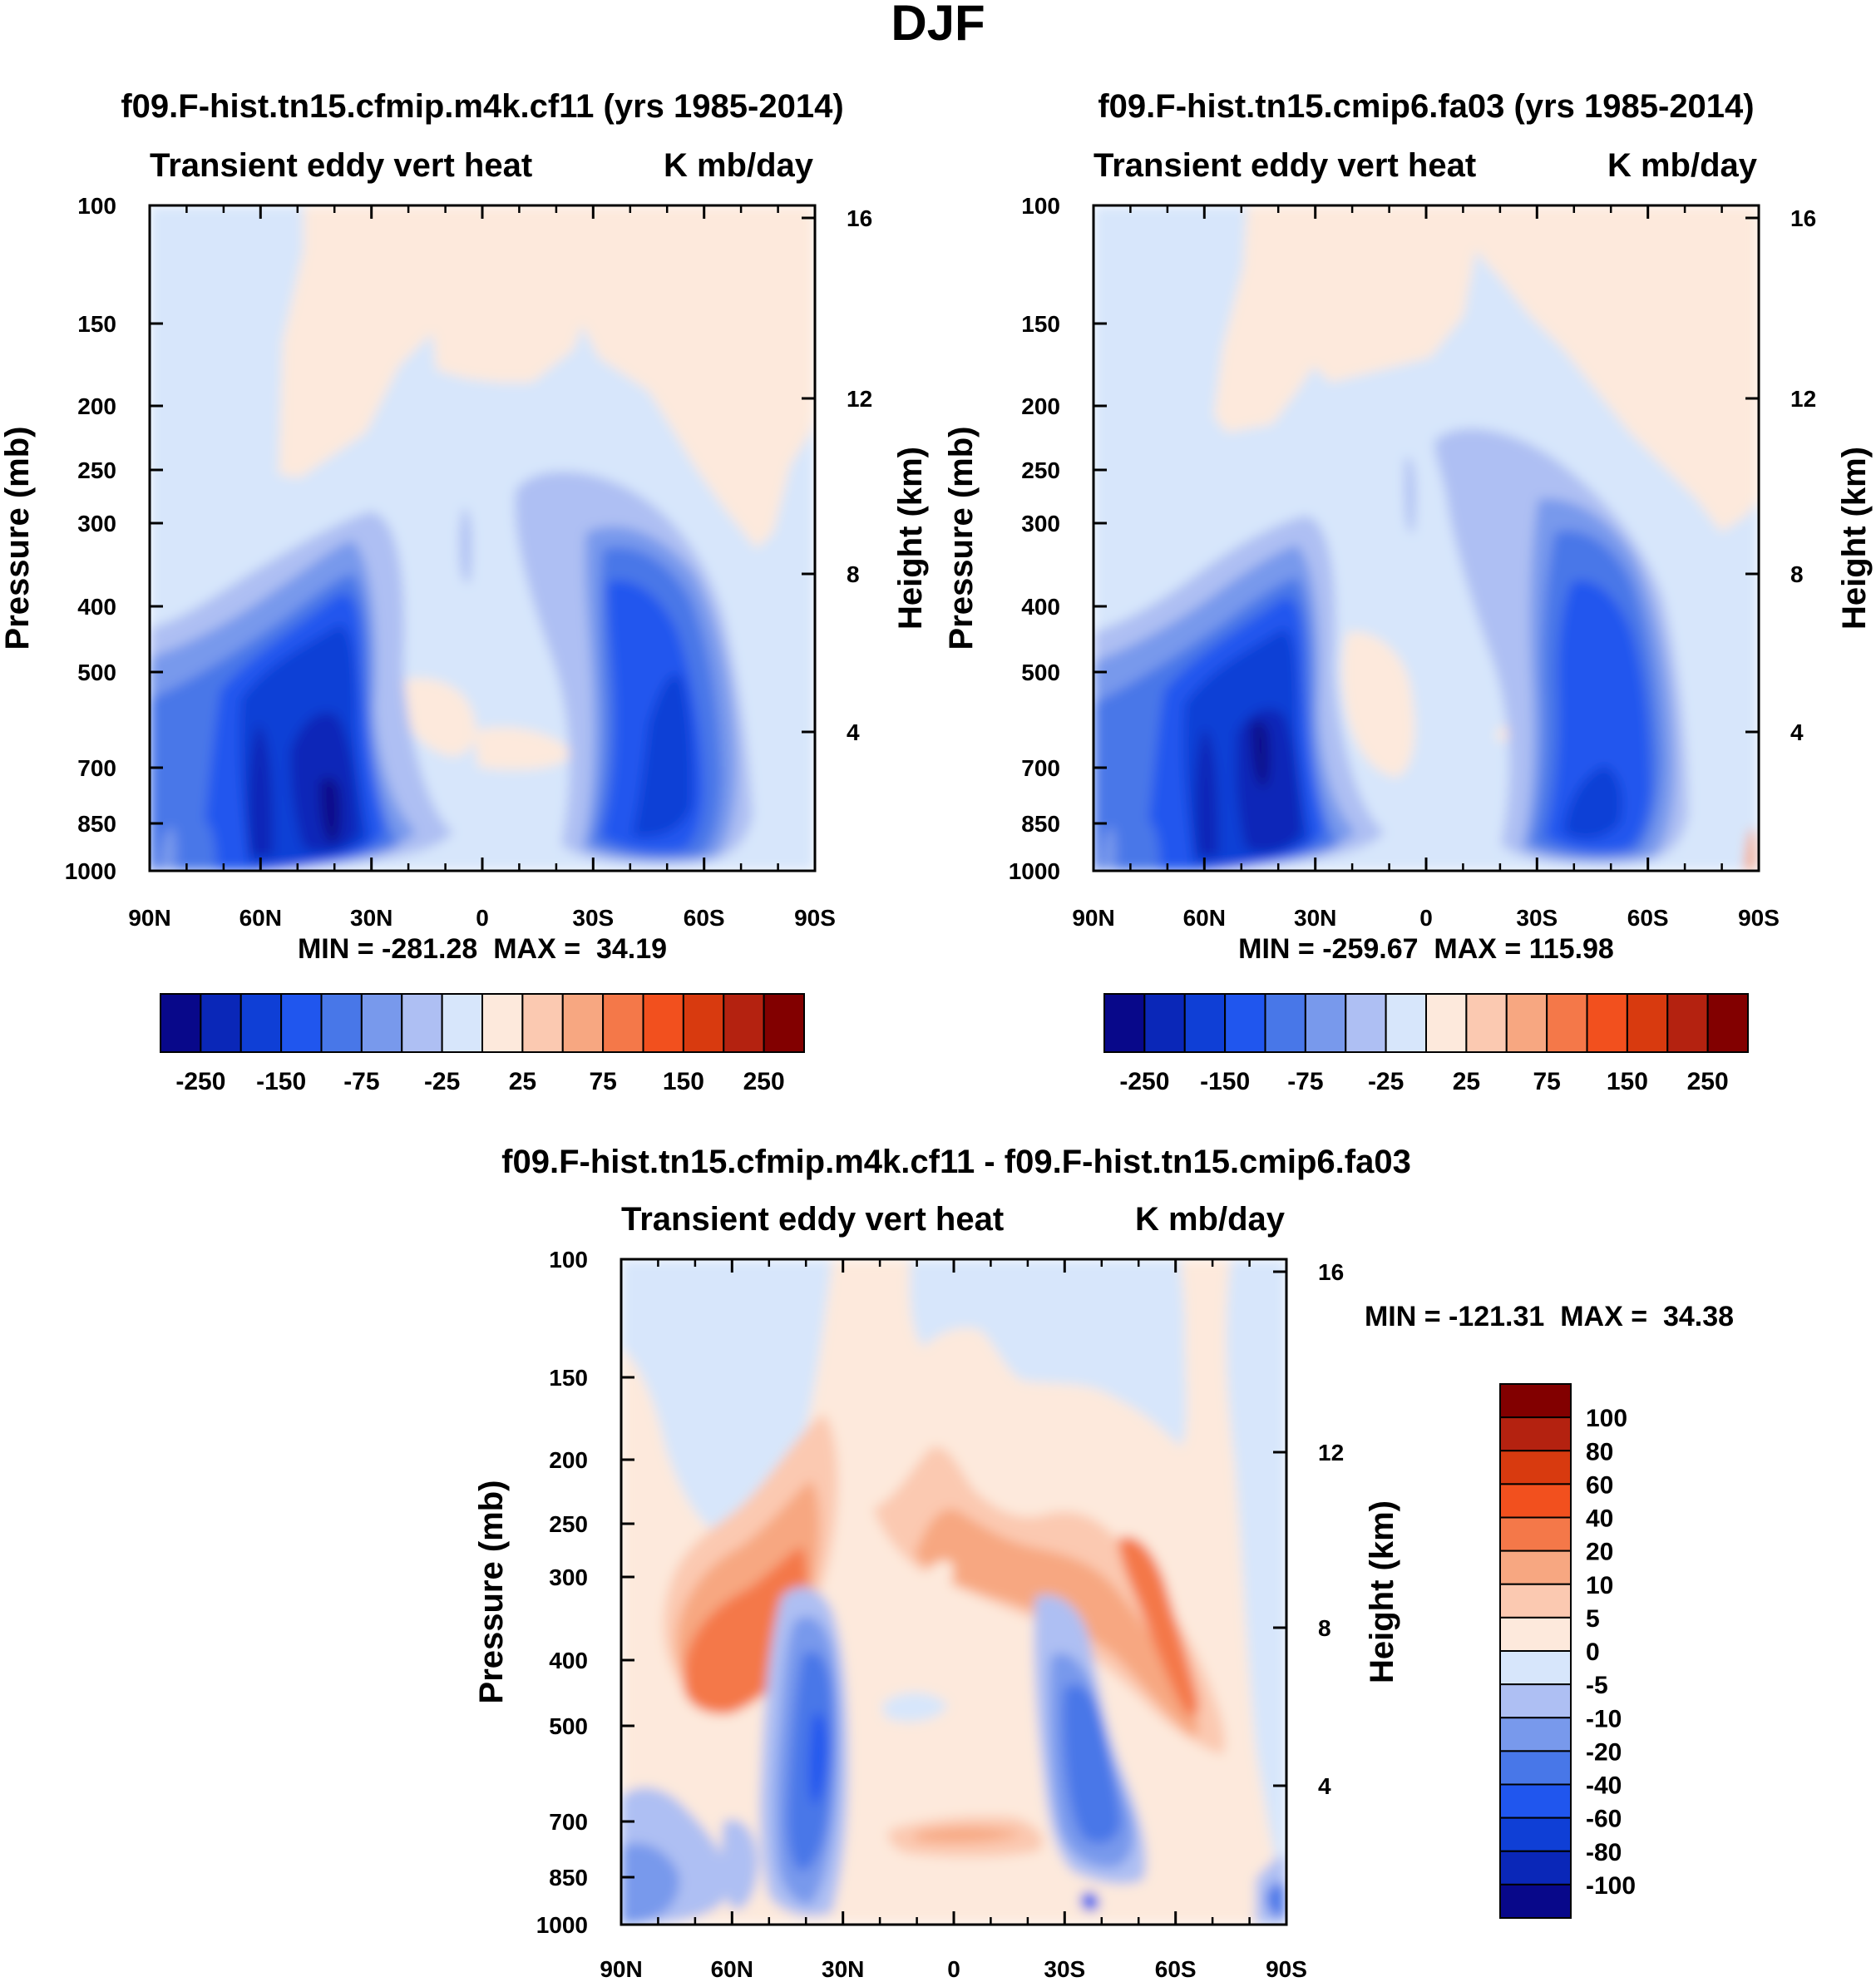 The height and width of the screenshot is (1982, 1876). What do you see at coordinates (1593, 1619) in the screenshot?
I see `colorbar-label: 5` at bounding box center [1593, 1619].